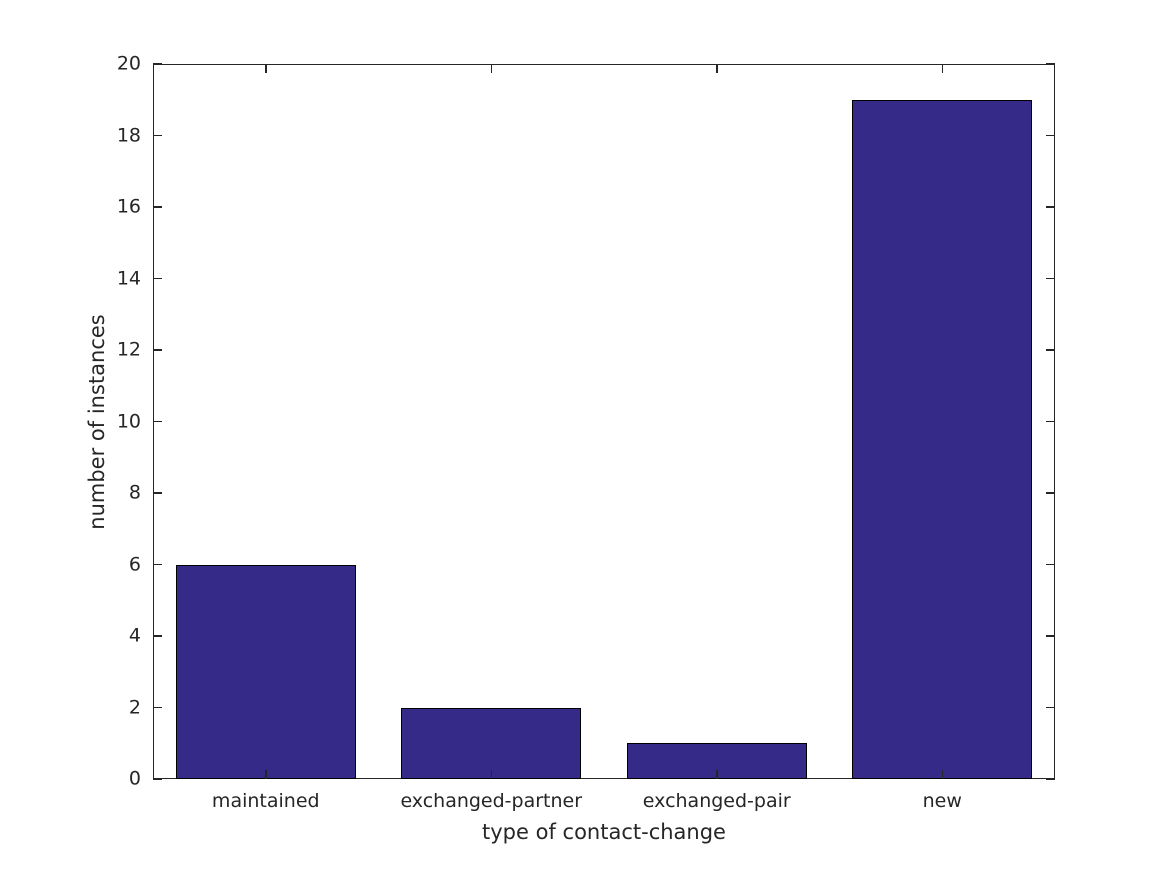  I want to click on y-tick-label: 12, so click(128, 349).